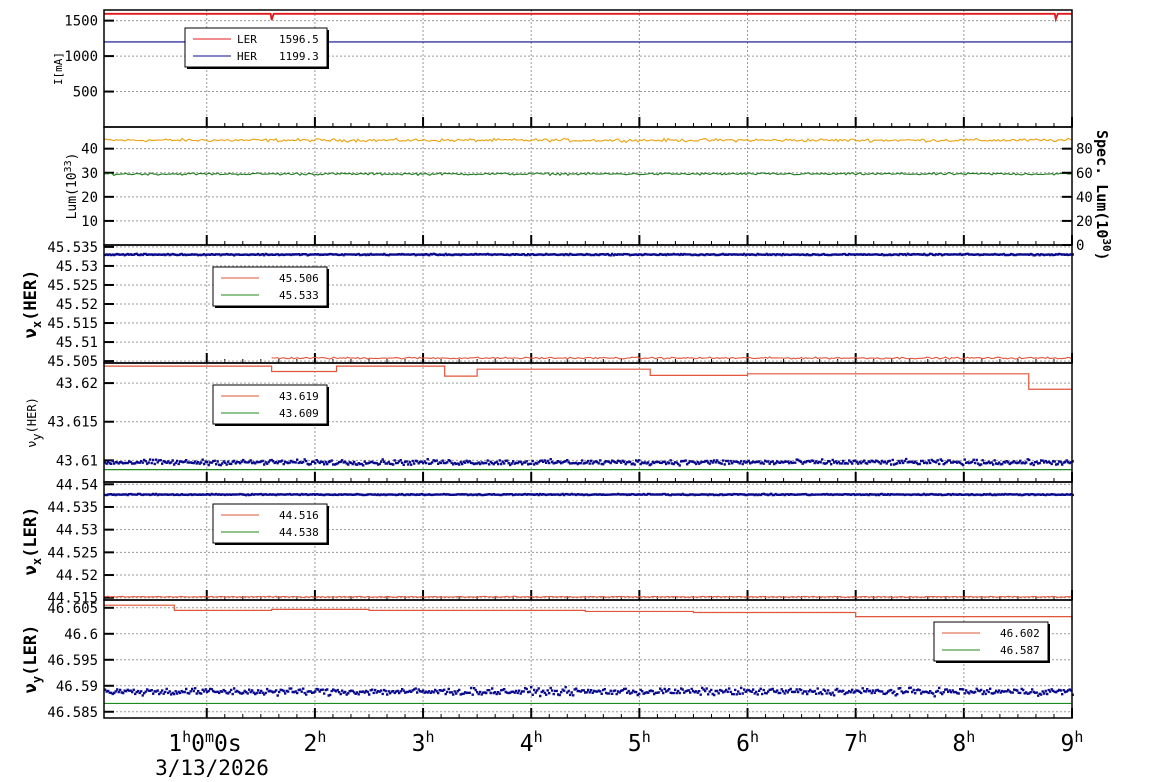 This screenshot has width=1154, height=782. I want to click on y-tick-label: 44.525, so click(72, 553).